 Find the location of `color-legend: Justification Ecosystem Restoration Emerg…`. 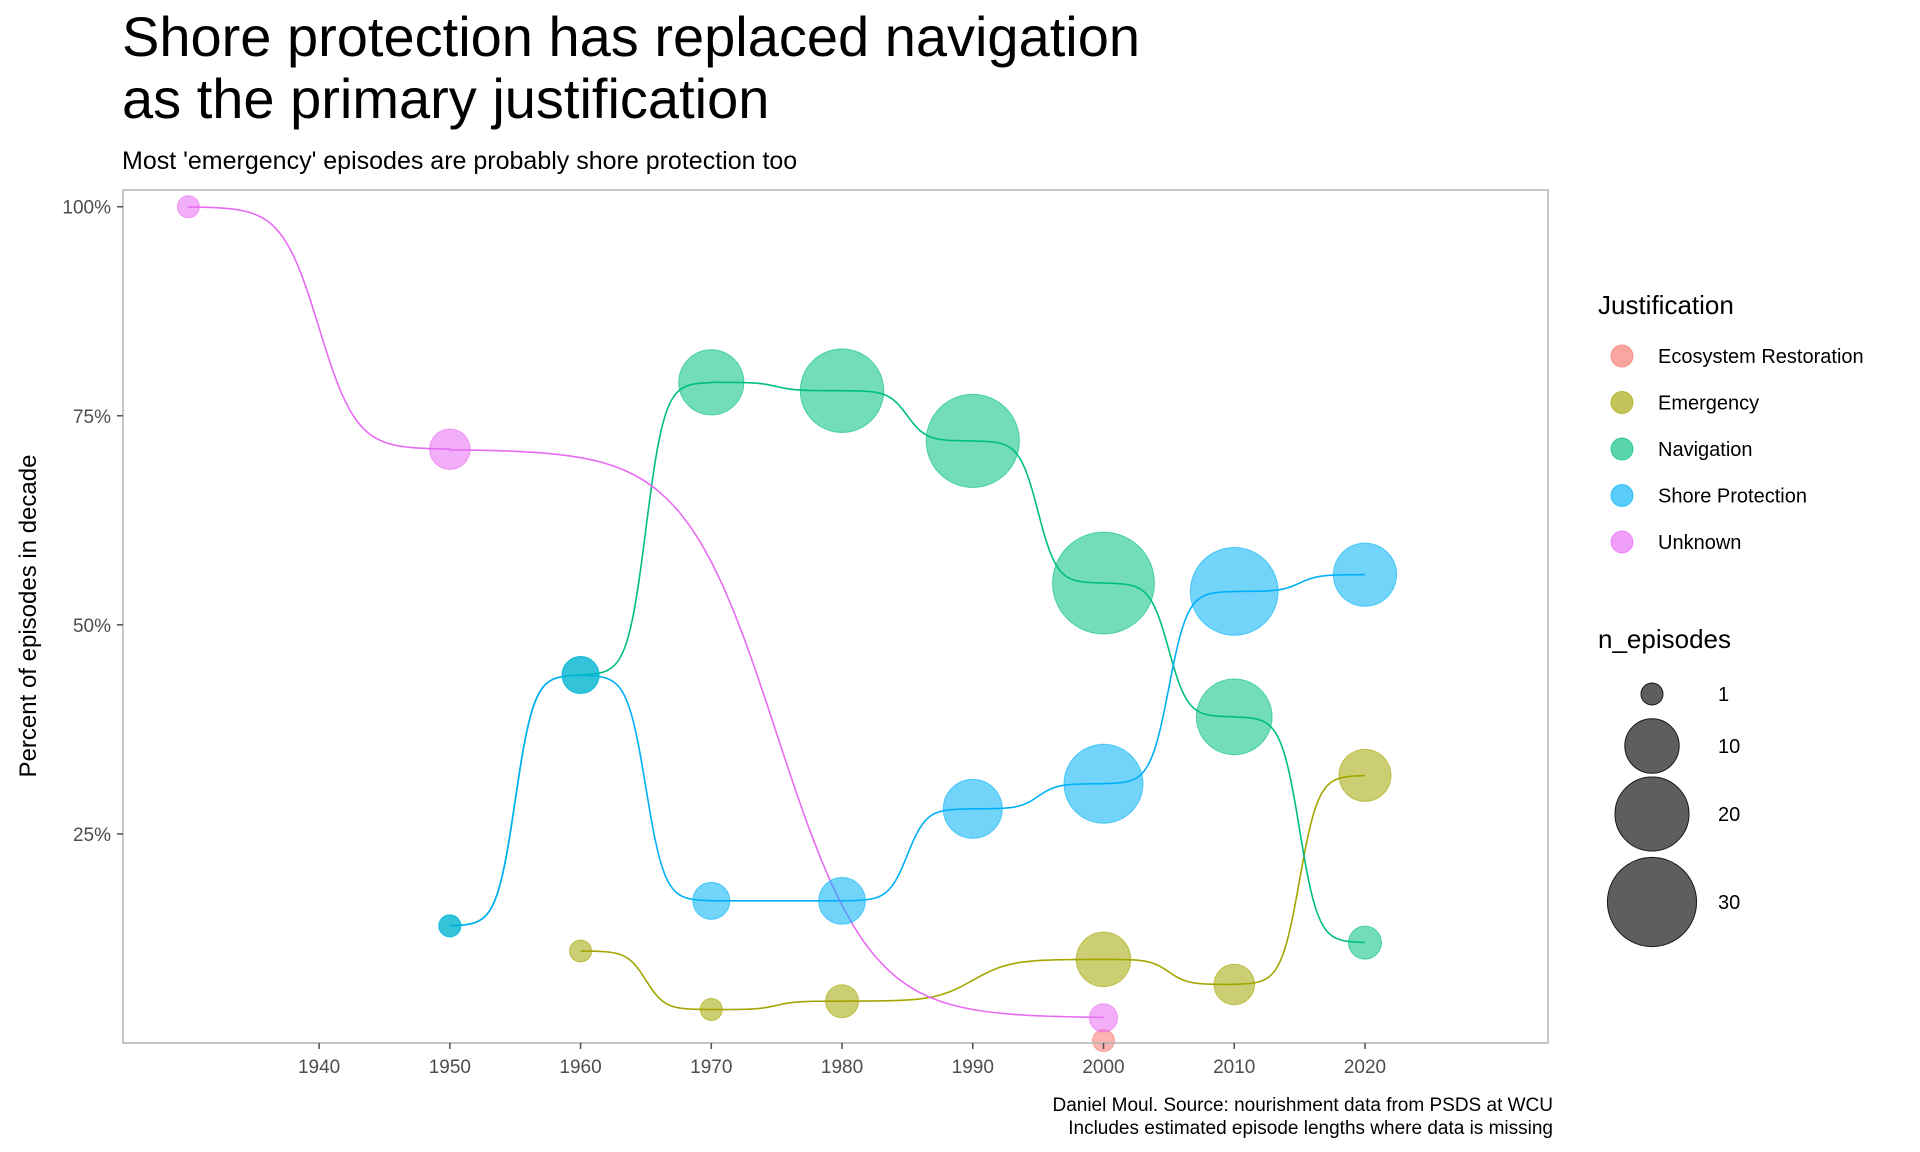

color-legend: Justification Ecosystem Restoration Emerg… is located at coordinates (1731, 422).